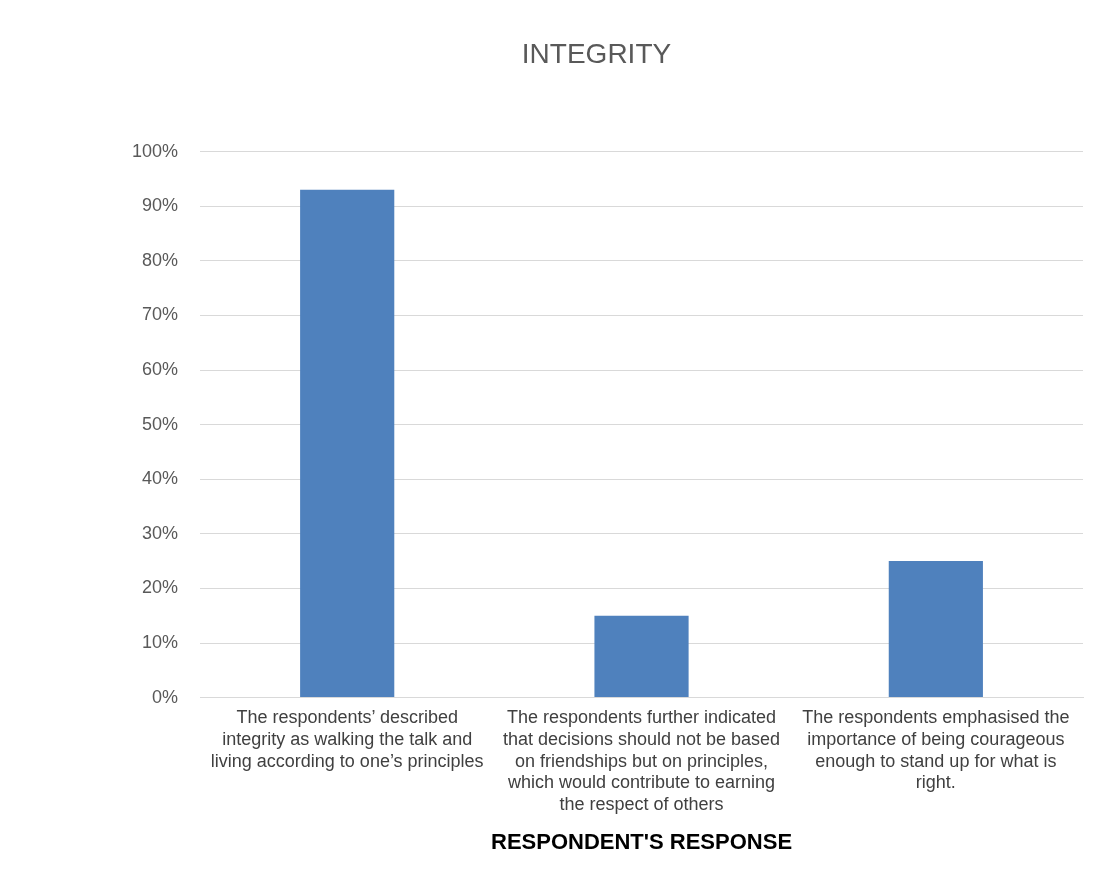 Image resolution: width=1111 pixels, height=878 pixels. Describe the element at coordinates (160, 478) in the screenshot. I see `y-tick-label: 40%` at that location.